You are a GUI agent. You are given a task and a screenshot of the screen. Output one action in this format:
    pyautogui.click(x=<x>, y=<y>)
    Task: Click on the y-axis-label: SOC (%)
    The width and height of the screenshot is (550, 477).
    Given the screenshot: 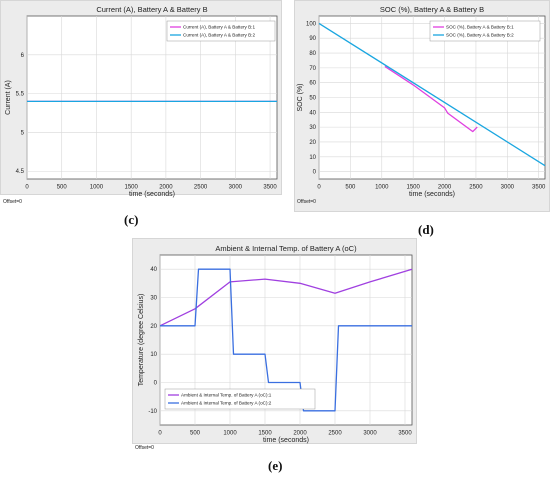 What is the action you would take?
    pyautogui.click(x=300, y=98)
    